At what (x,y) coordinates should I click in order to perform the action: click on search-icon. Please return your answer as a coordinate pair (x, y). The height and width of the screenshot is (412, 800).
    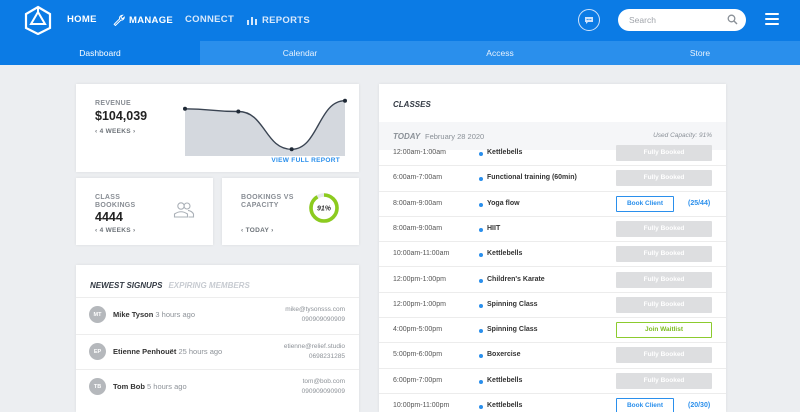
    Looking at the image, I should click on (732, 19).